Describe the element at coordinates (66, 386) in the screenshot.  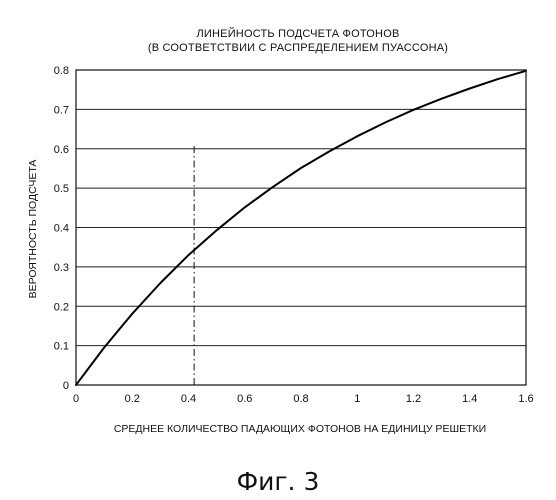
I see `y-tick-label: 0` at that location.